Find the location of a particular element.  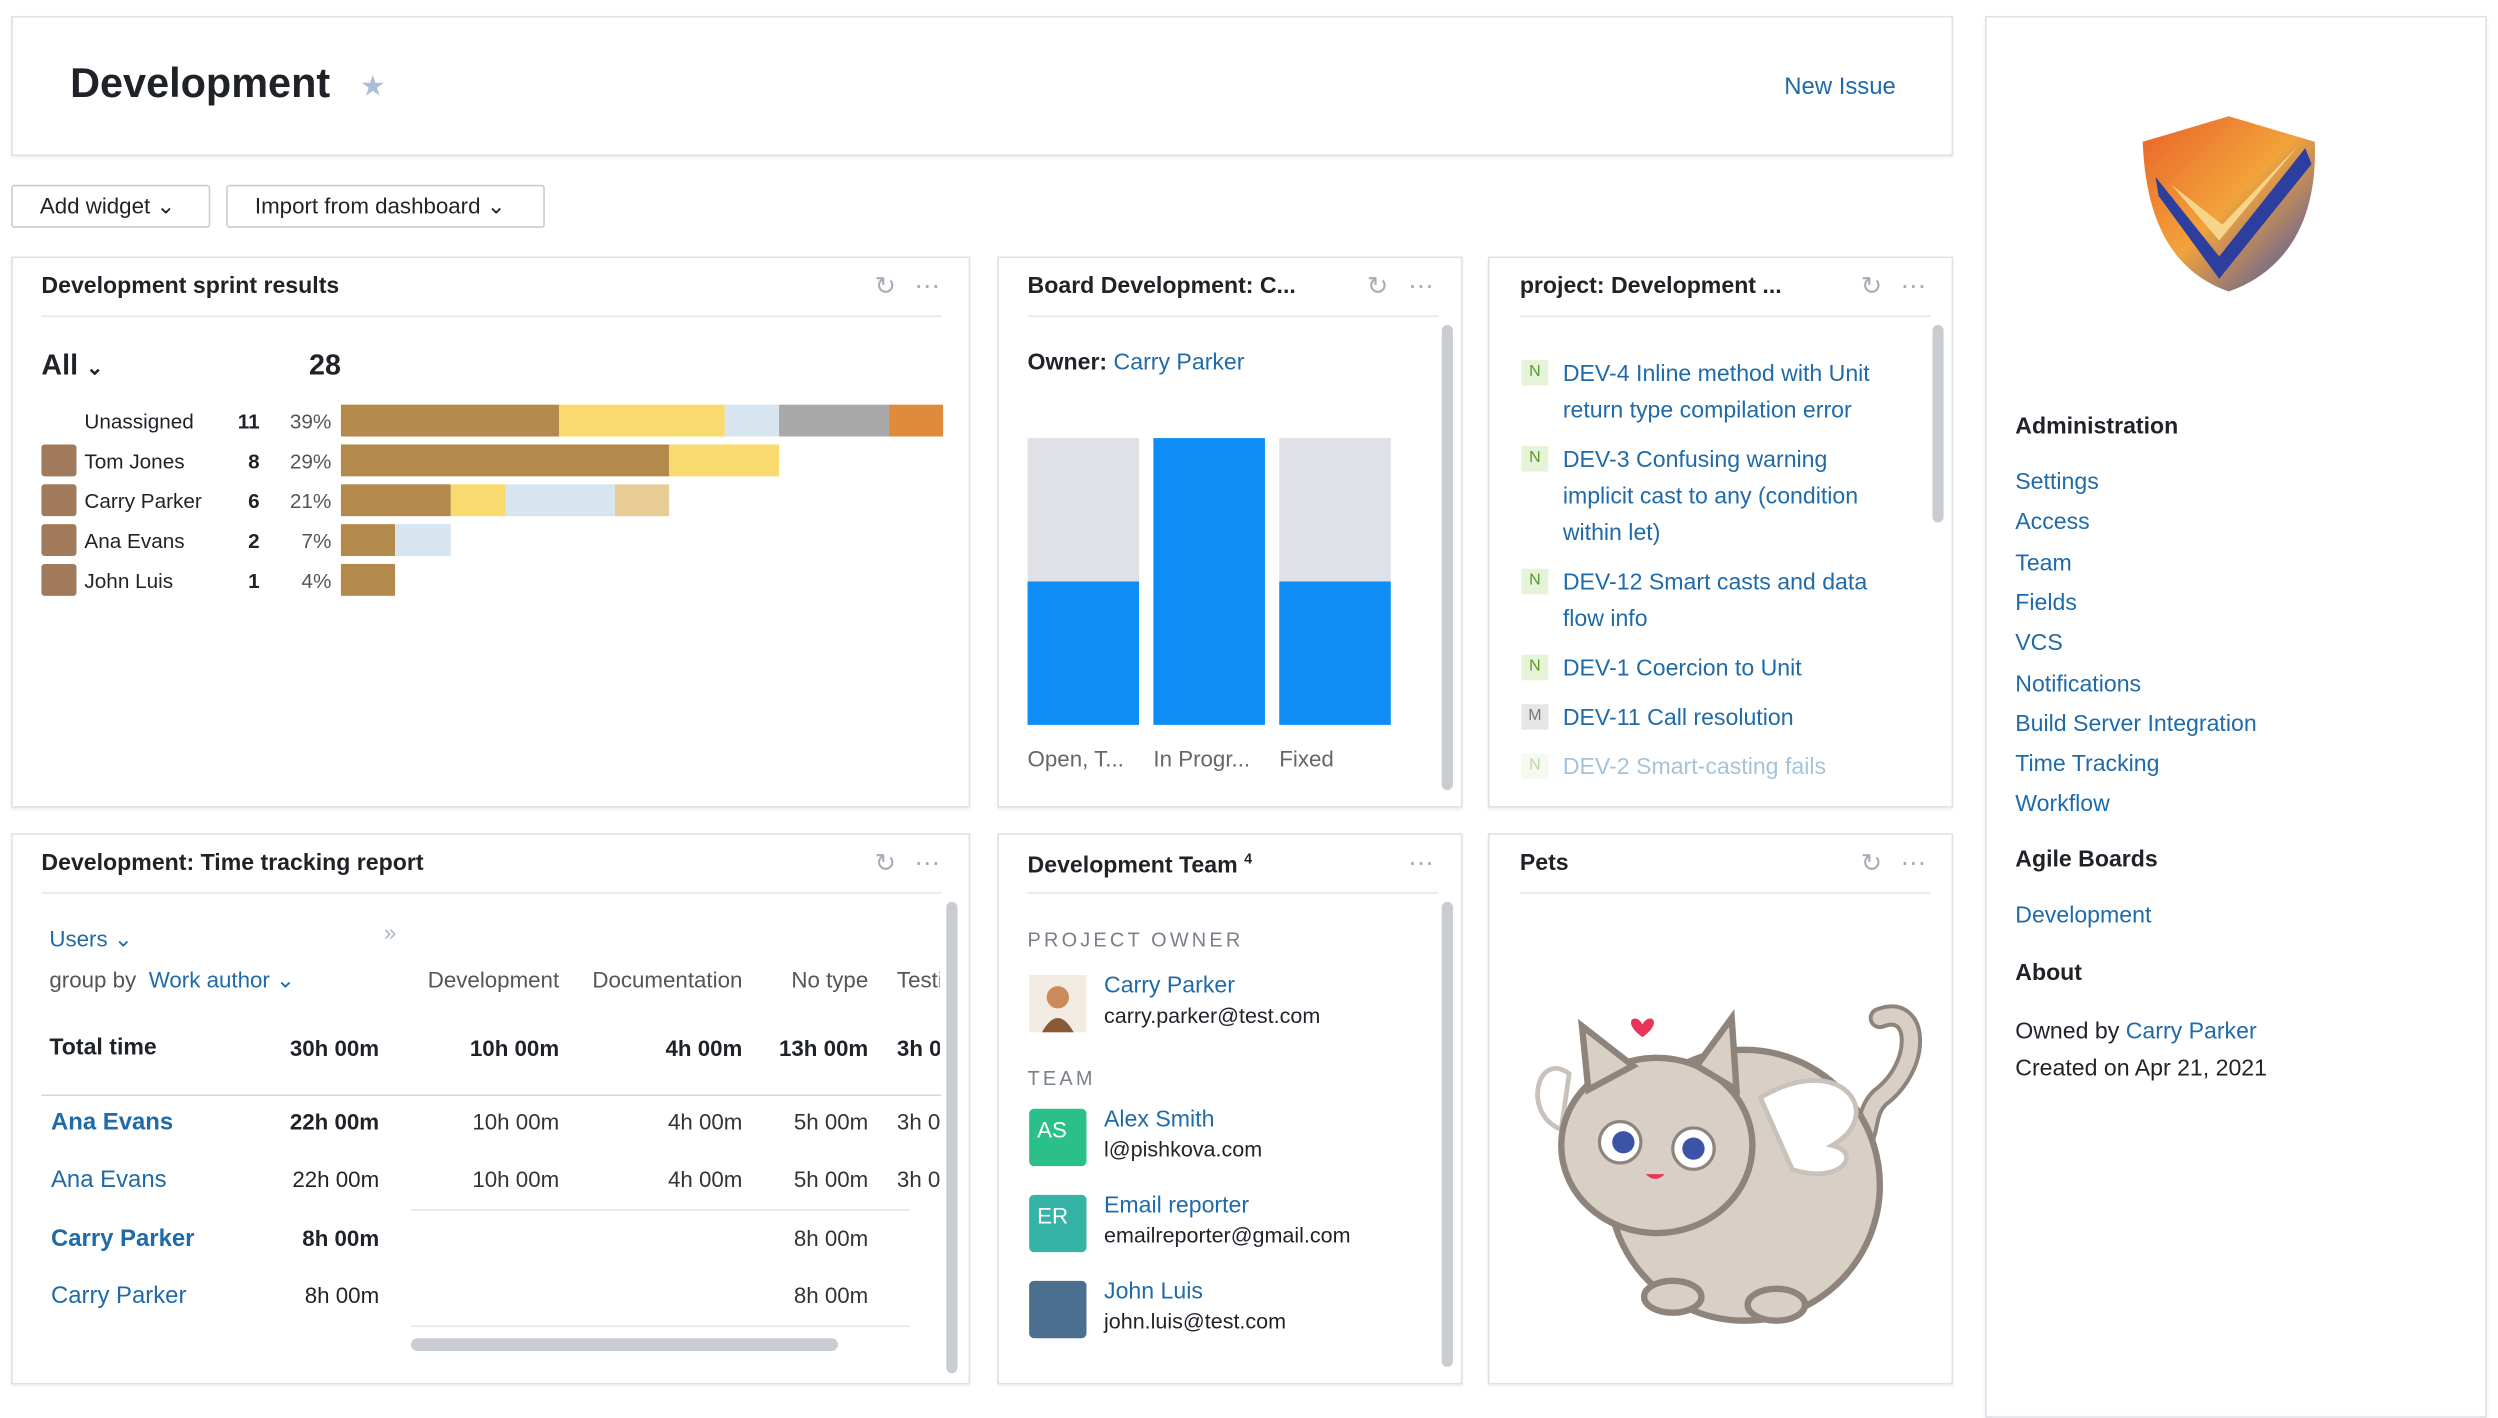

issue: DEV-2 Smart-casting fails is located at coordinates (1722, 768).